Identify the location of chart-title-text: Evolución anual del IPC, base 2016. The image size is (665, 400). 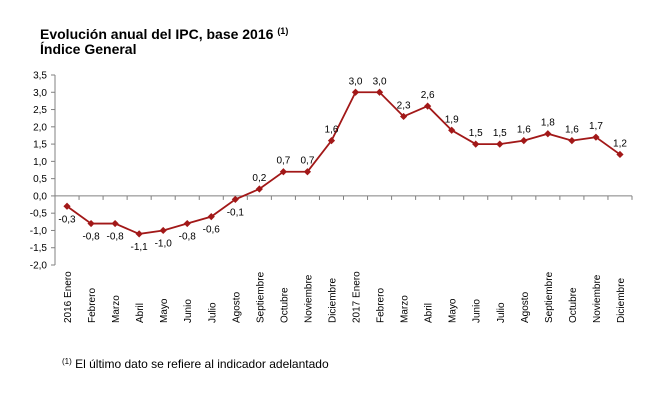
(157, 34).